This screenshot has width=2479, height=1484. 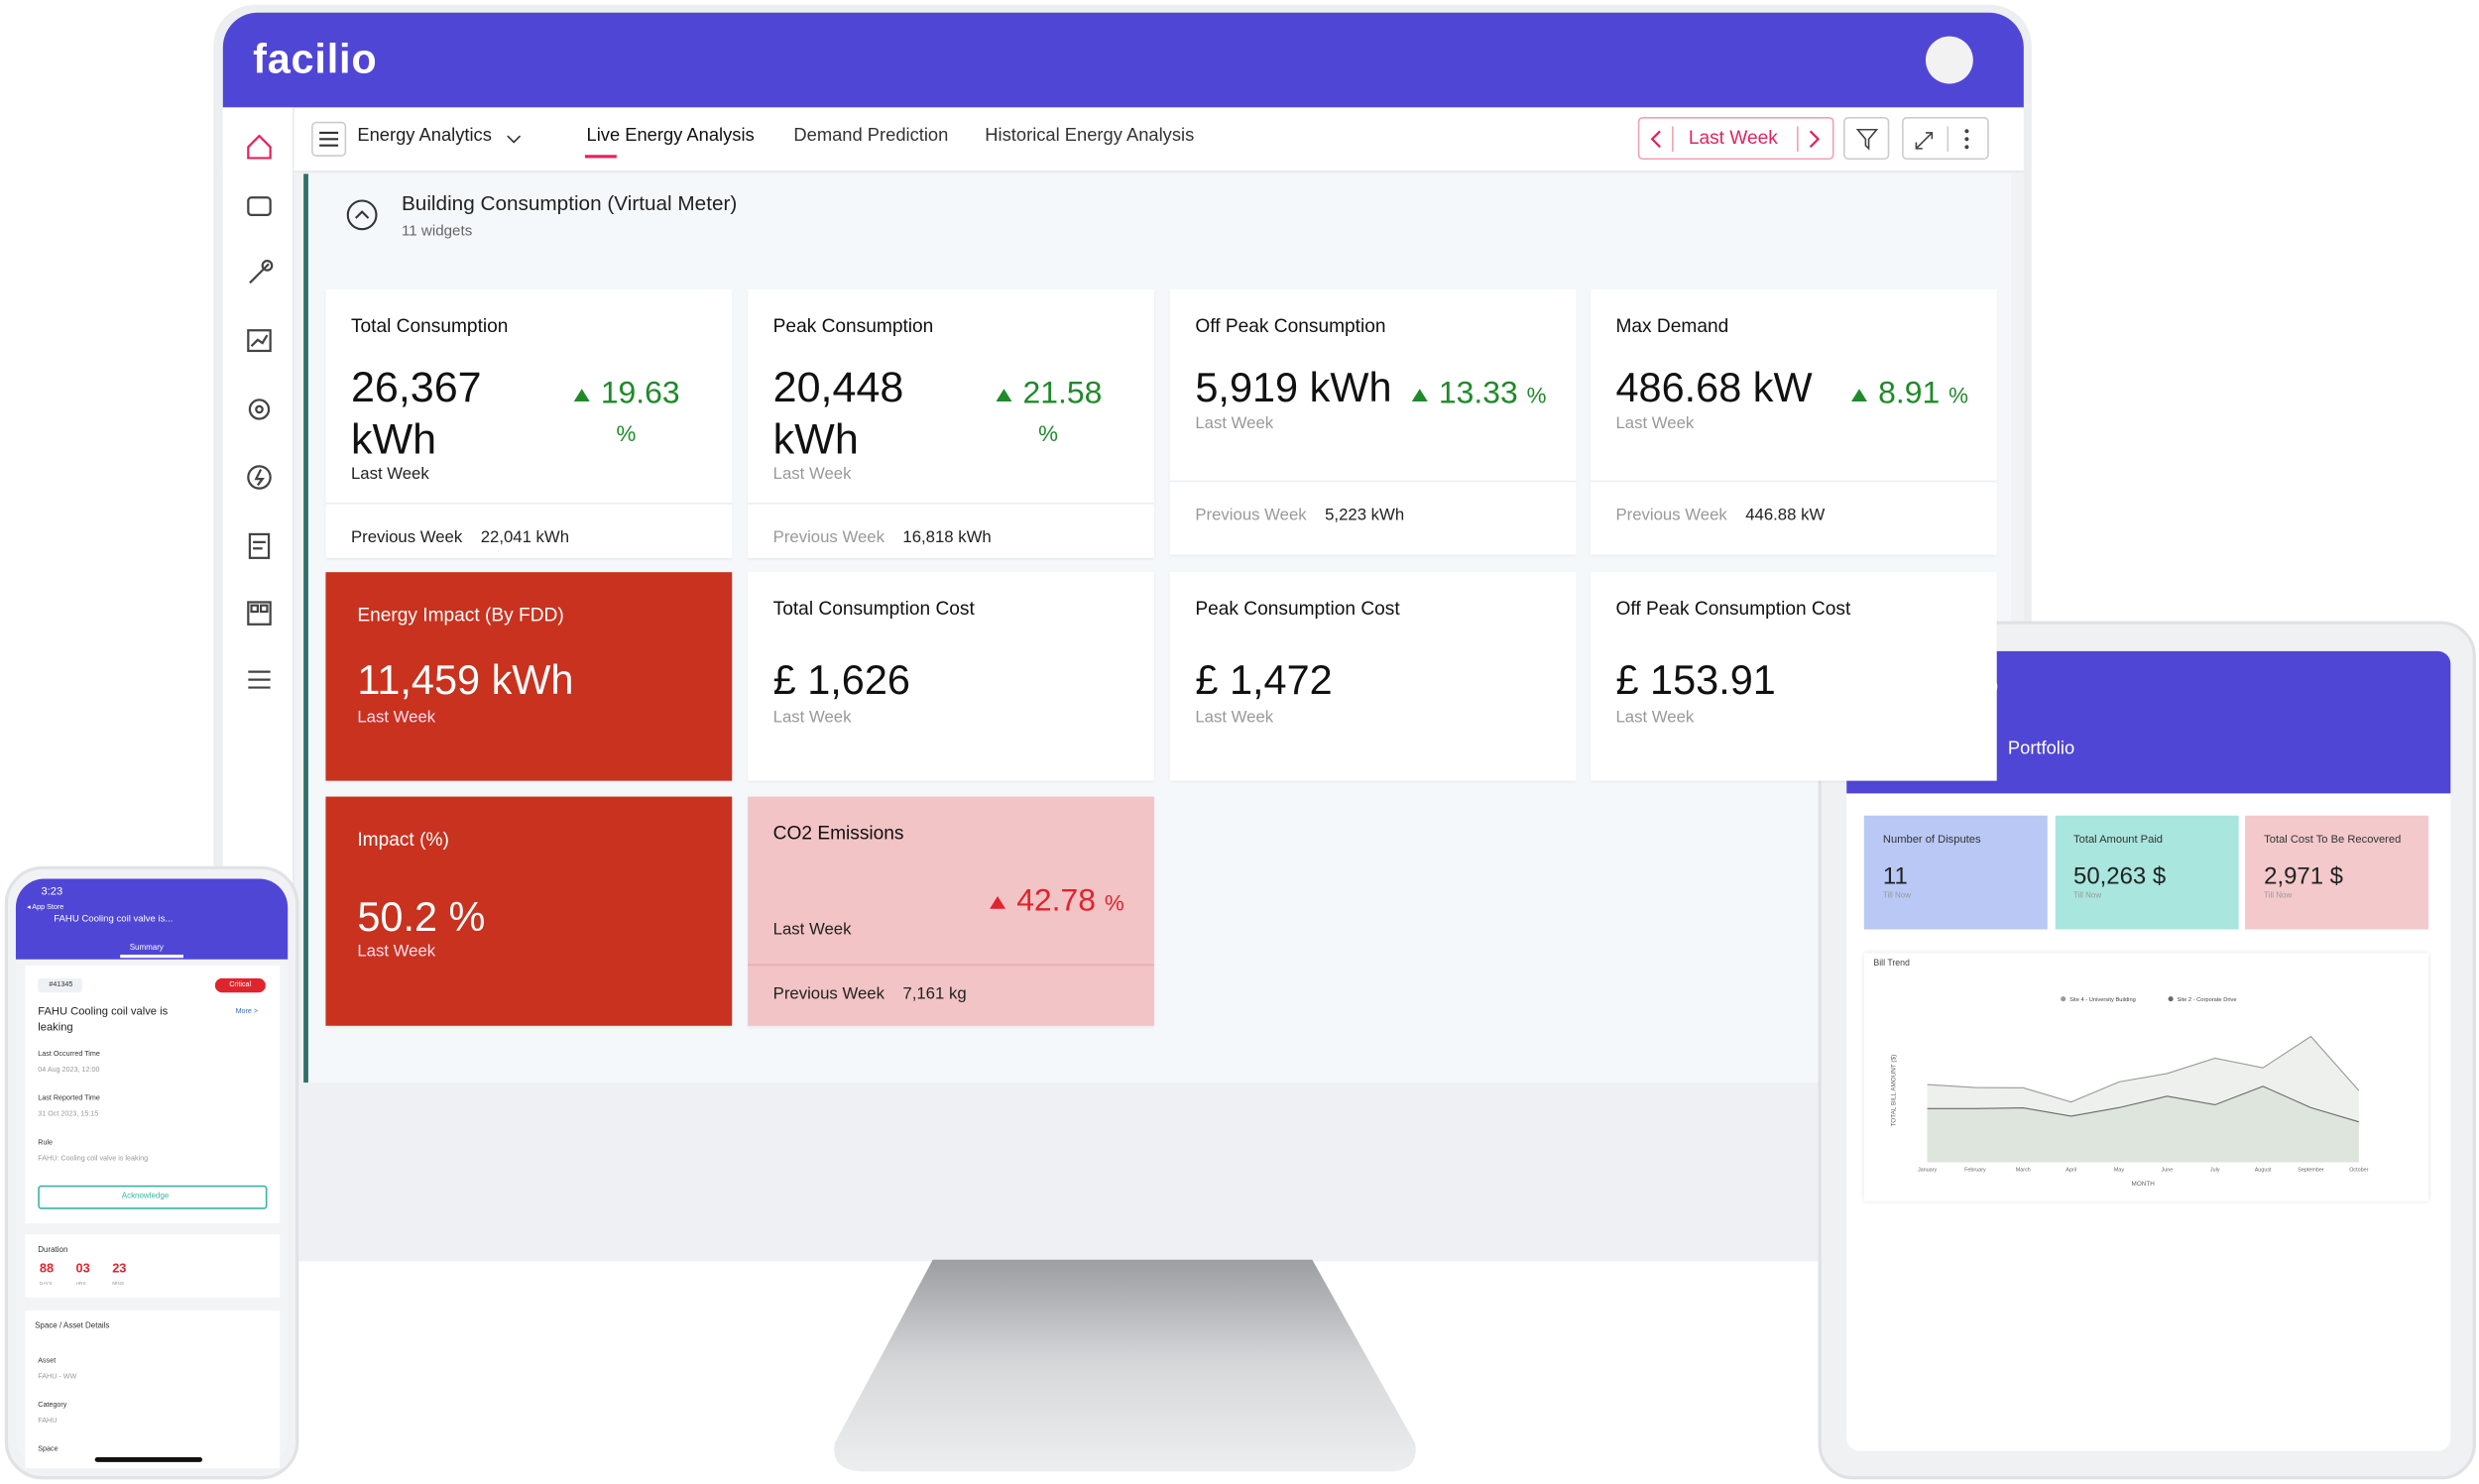 What do you see at coordinates (525, 537) in the screenshot?
I see `prev-value: 22,041 kWh` at bounding box center [525, 537].